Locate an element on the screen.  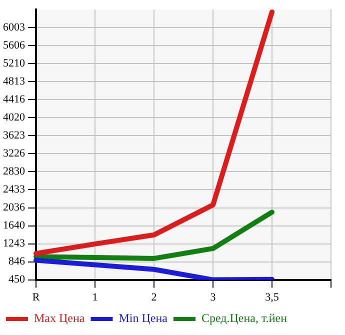
x-tick-label: 1 is located at coordinates (95, 297).